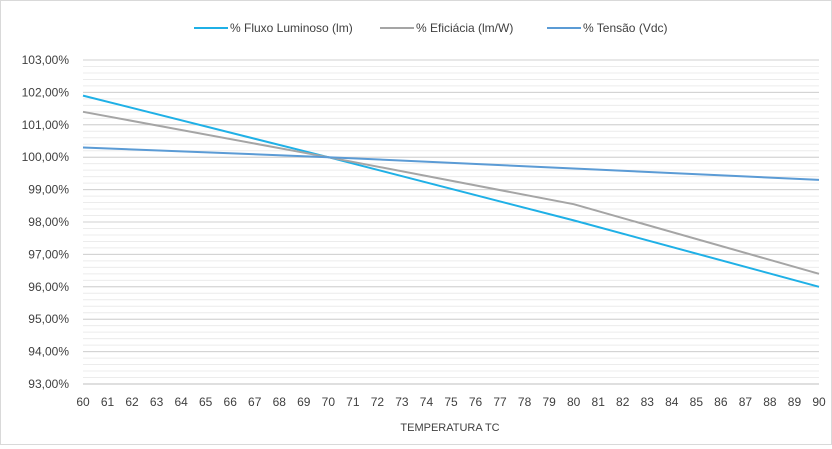  I want to click on x-tick-label: 87, so click(746, 402).